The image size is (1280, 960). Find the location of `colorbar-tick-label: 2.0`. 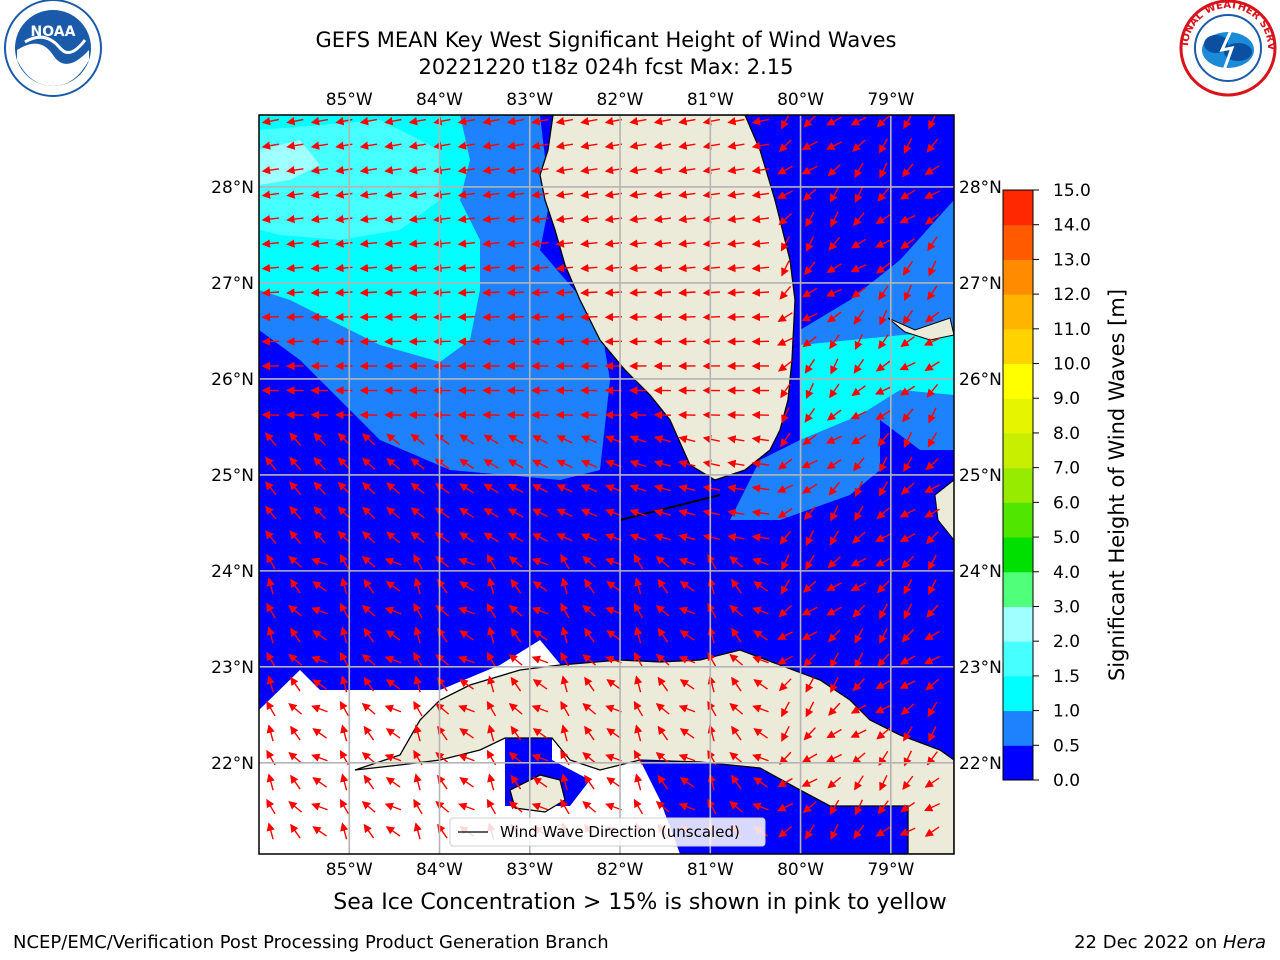

colorbar-tick-label: 2.0 is located at coordinates (1066, 642).